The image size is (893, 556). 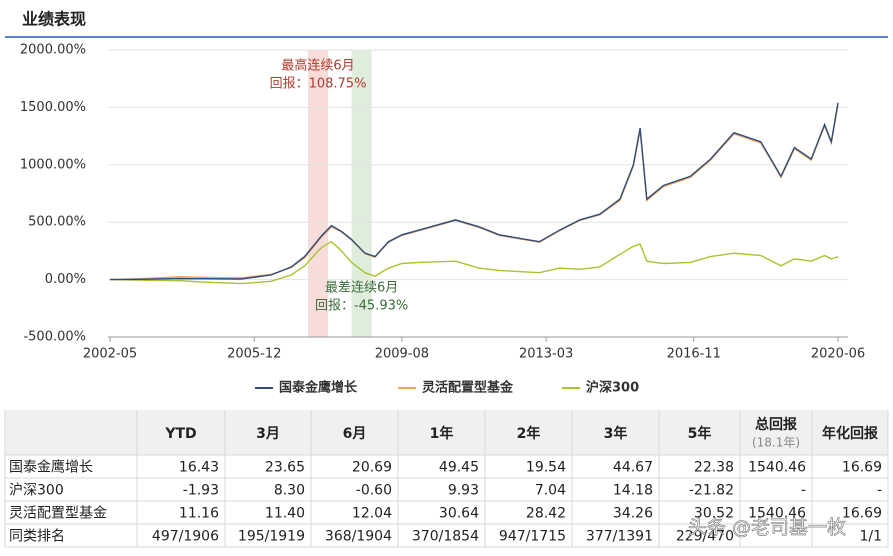 What do you see at coordinates (110, 354) in the screenshot?
I see `x-tick-label: 2002-05` at bounding box center [110, 354].